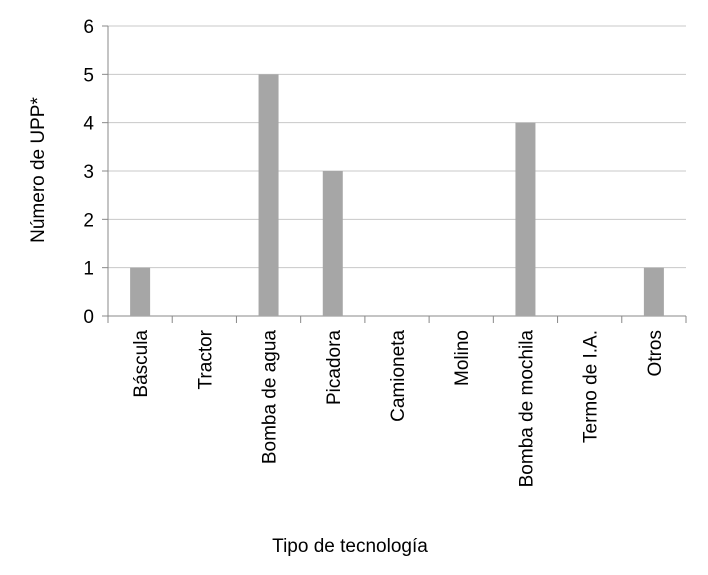 Image resolution: width=708 pixels, height=575 pixels. Describe the element at coordinates (591, 386) in the screenshot. I see `x-tick-label: Termo de I.A.` at that location.